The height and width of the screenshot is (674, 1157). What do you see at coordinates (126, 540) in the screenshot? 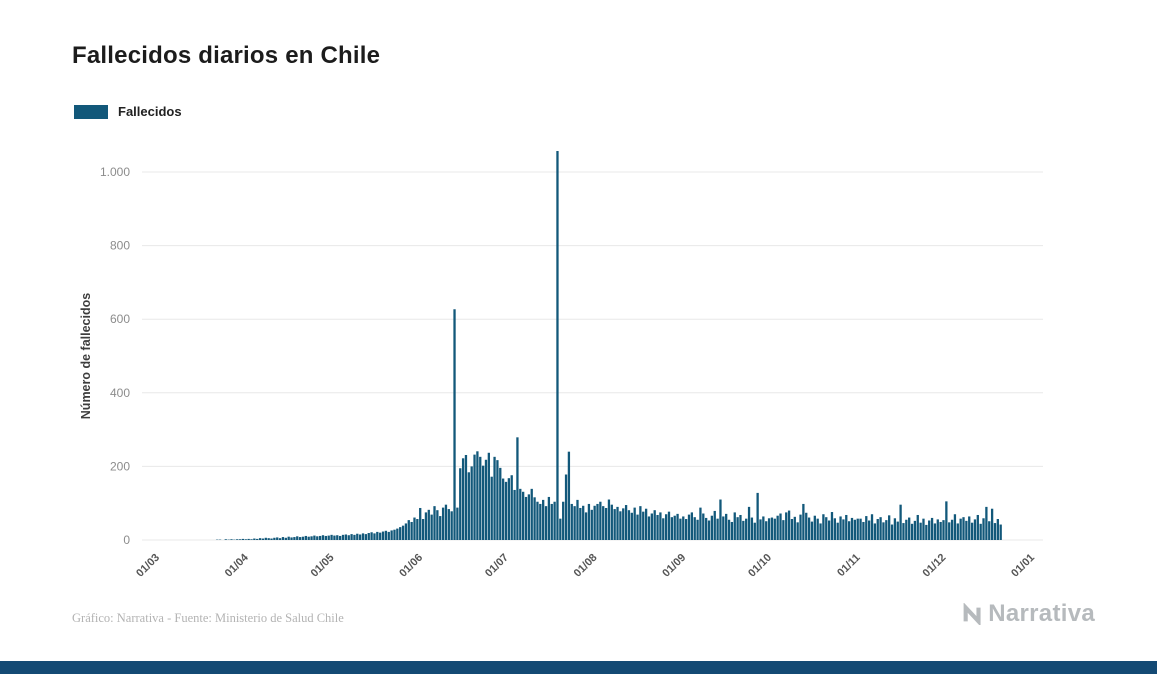
I see `y-tick-label: 0` at bounding box center [126, 540].